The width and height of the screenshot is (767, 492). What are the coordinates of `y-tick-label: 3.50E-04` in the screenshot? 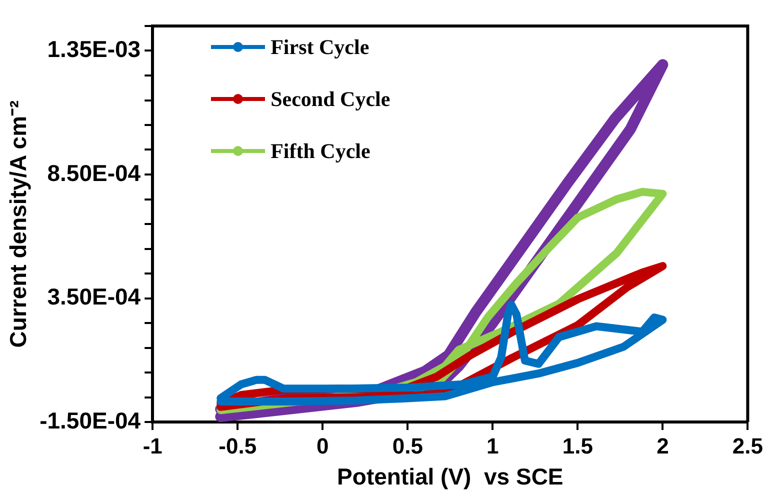 It's located at (94, 297).